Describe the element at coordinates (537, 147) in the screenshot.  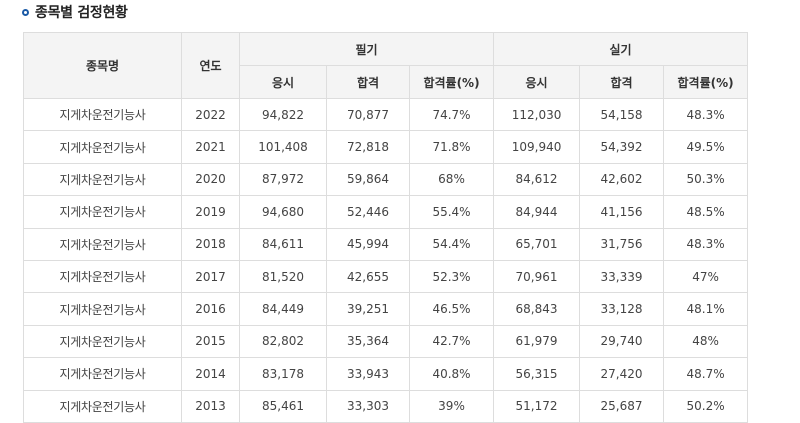
I see `cell-practical-applied: 109,940` at that location.